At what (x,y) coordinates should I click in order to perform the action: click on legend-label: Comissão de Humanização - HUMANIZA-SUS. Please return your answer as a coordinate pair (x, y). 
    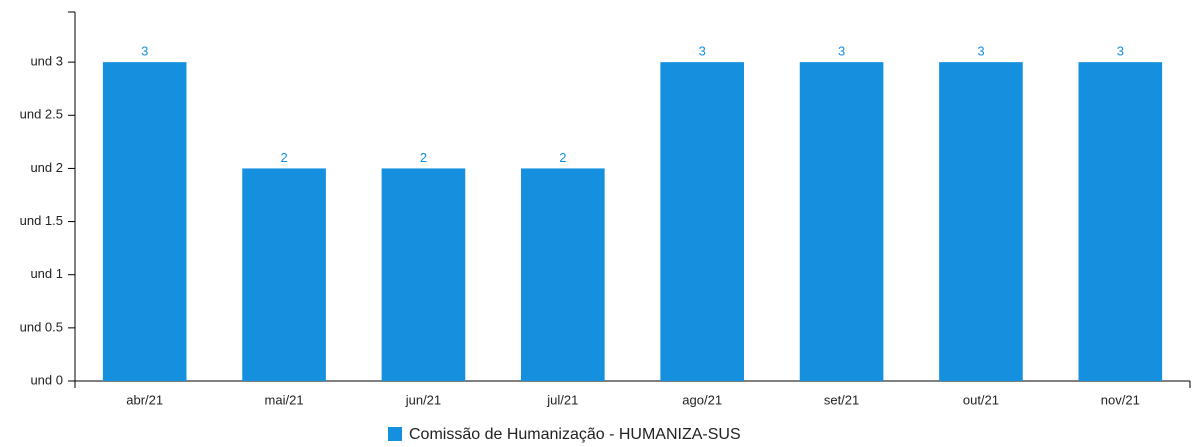
    Looking at the image, I should click on (575, 434).